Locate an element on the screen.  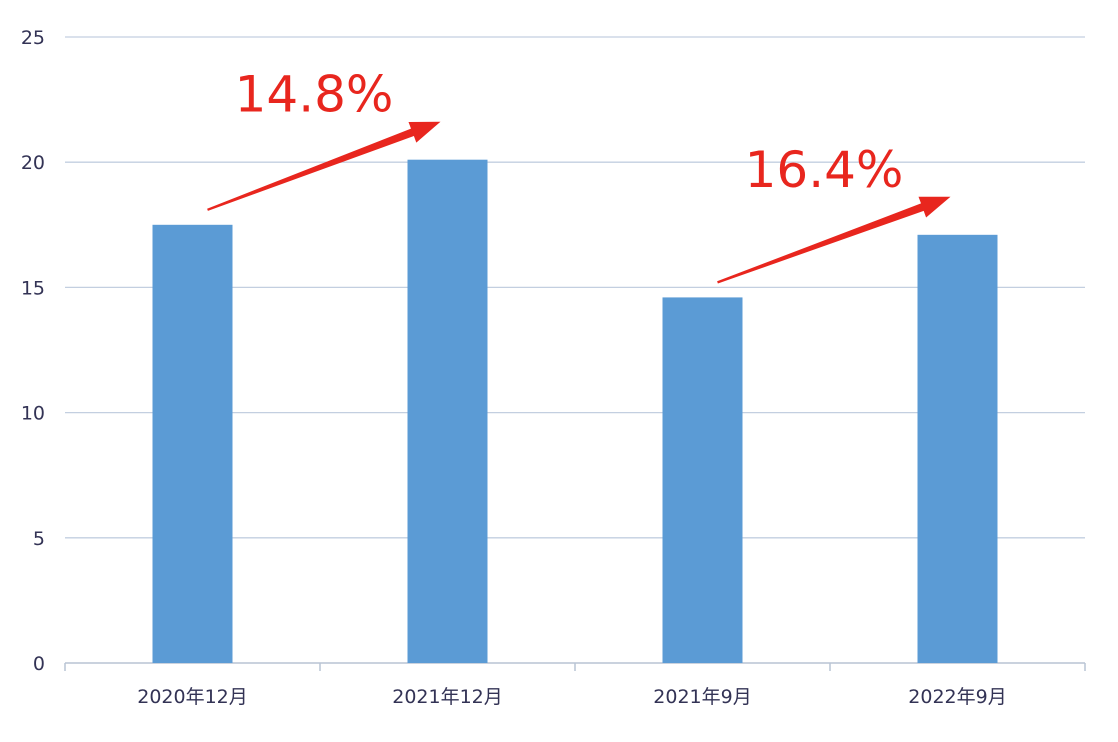
y-tick-label: 5 is located at coordinates (39, 539).